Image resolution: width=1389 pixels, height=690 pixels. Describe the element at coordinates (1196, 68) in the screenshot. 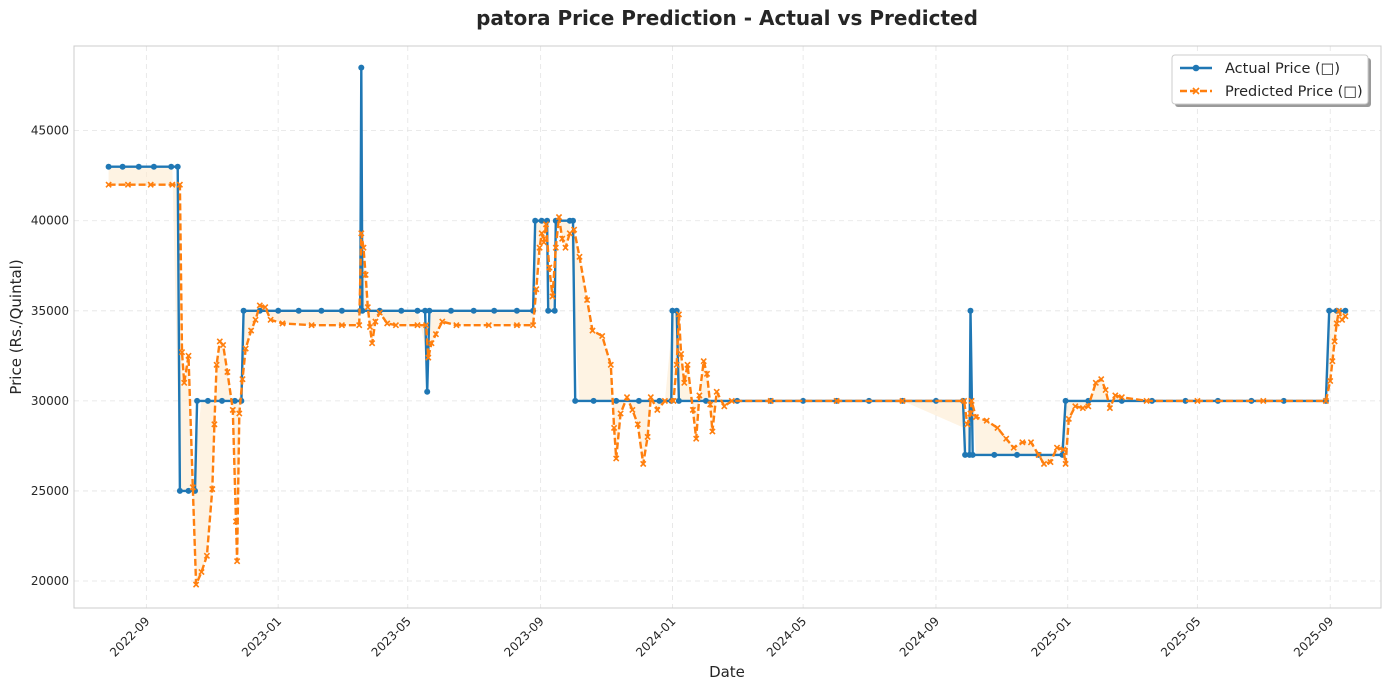

I see `legend-actual-marker` at that location.